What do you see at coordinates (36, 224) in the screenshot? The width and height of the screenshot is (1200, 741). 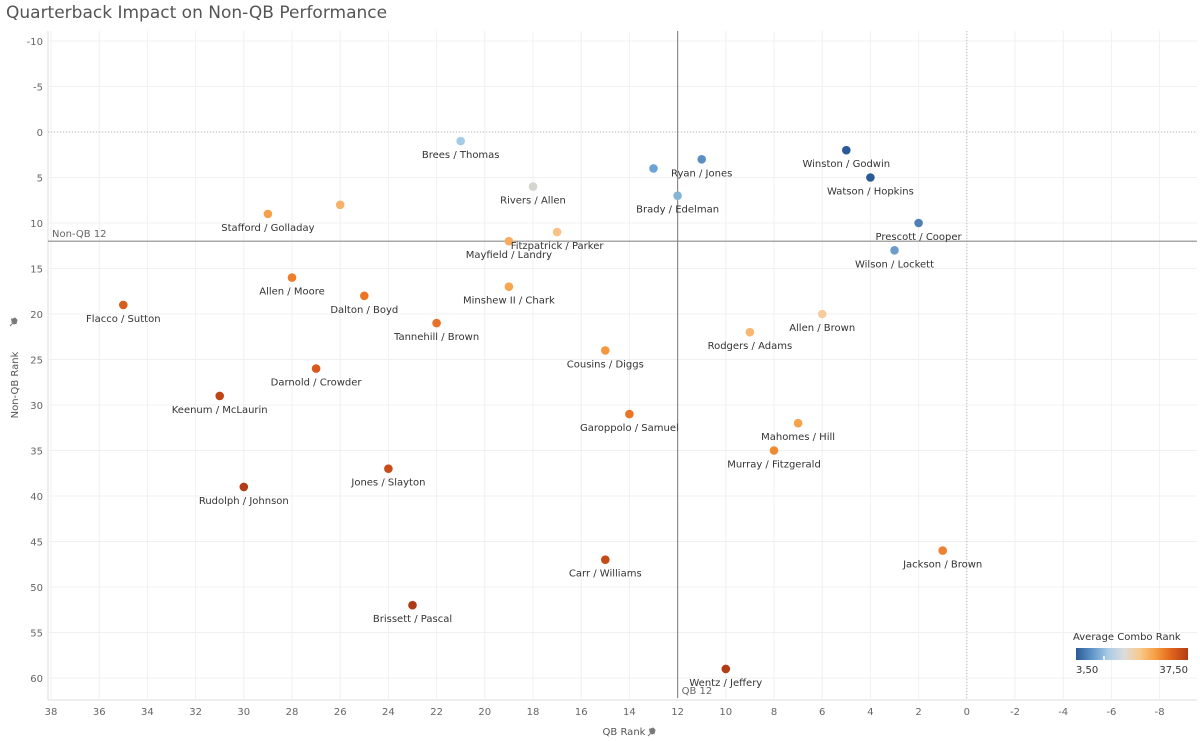 I see `y-tick-label: 10` at bounding box center [36, 224].